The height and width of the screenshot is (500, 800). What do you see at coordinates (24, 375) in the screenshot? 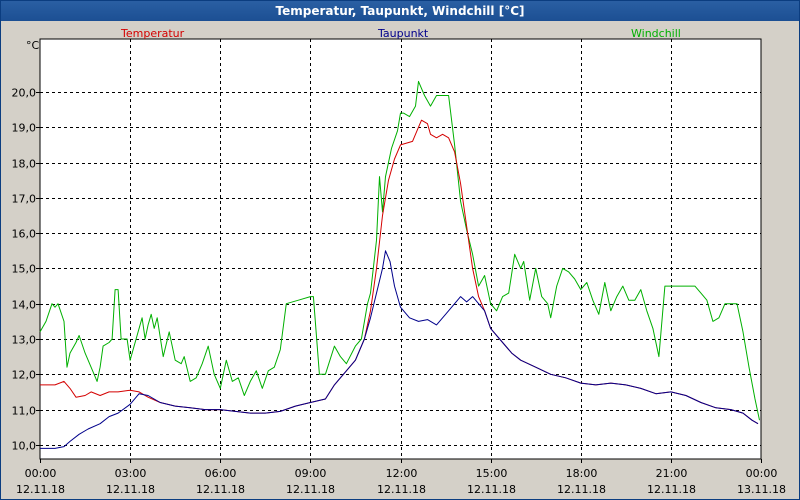
I see `y-tick-label: 12,0` at bounding box center [24, 375].